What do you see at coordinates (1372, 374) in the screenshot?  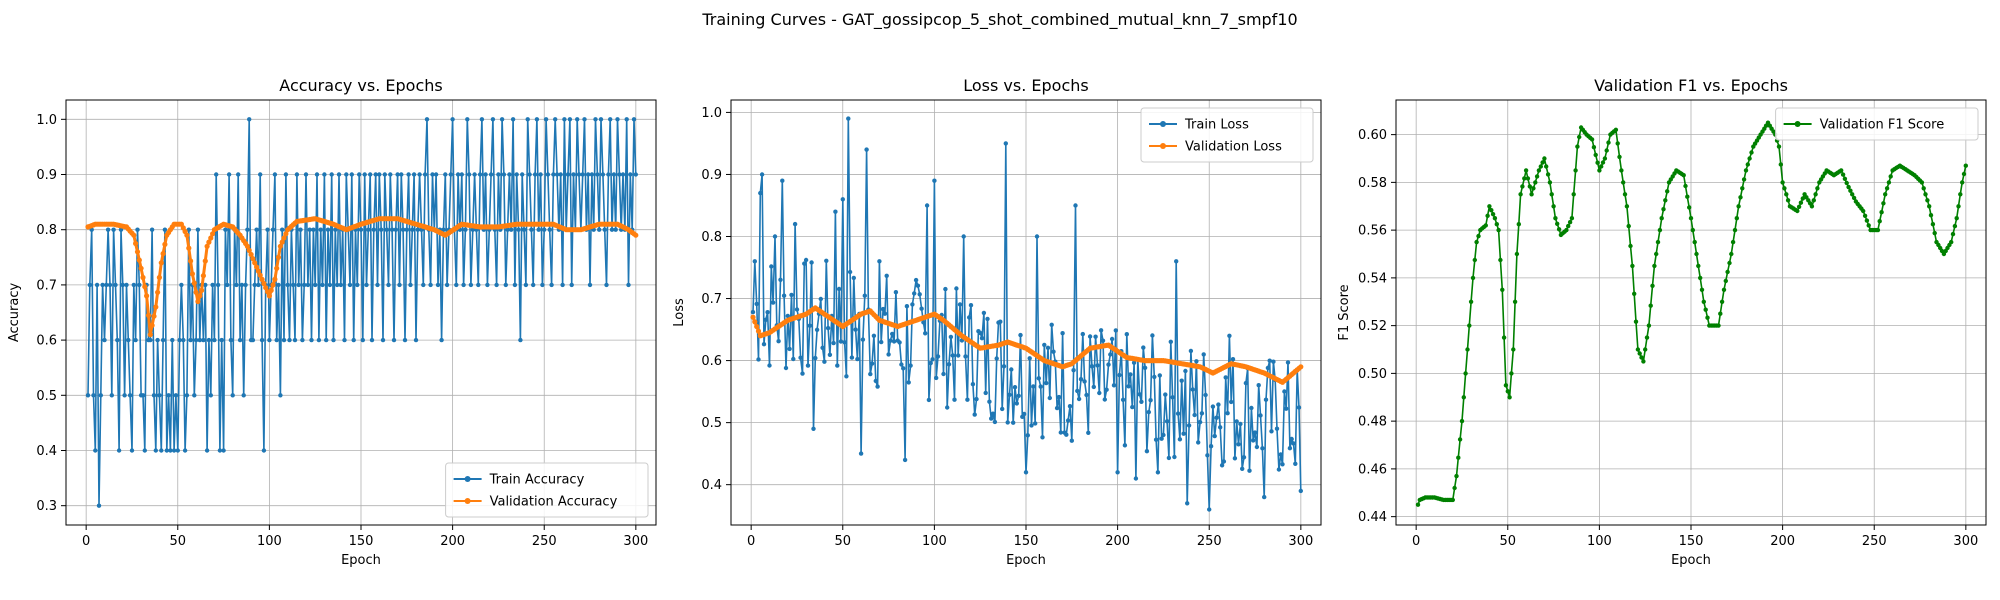 I see `y-tick-label: 0.50` at bounding box center [1372, 374].